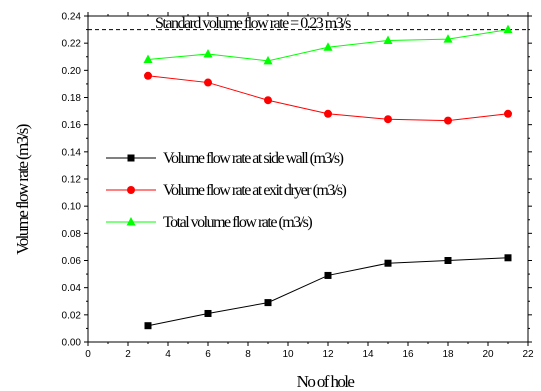  I want to click on y-tick-label: 0.24, so click(72, 17).